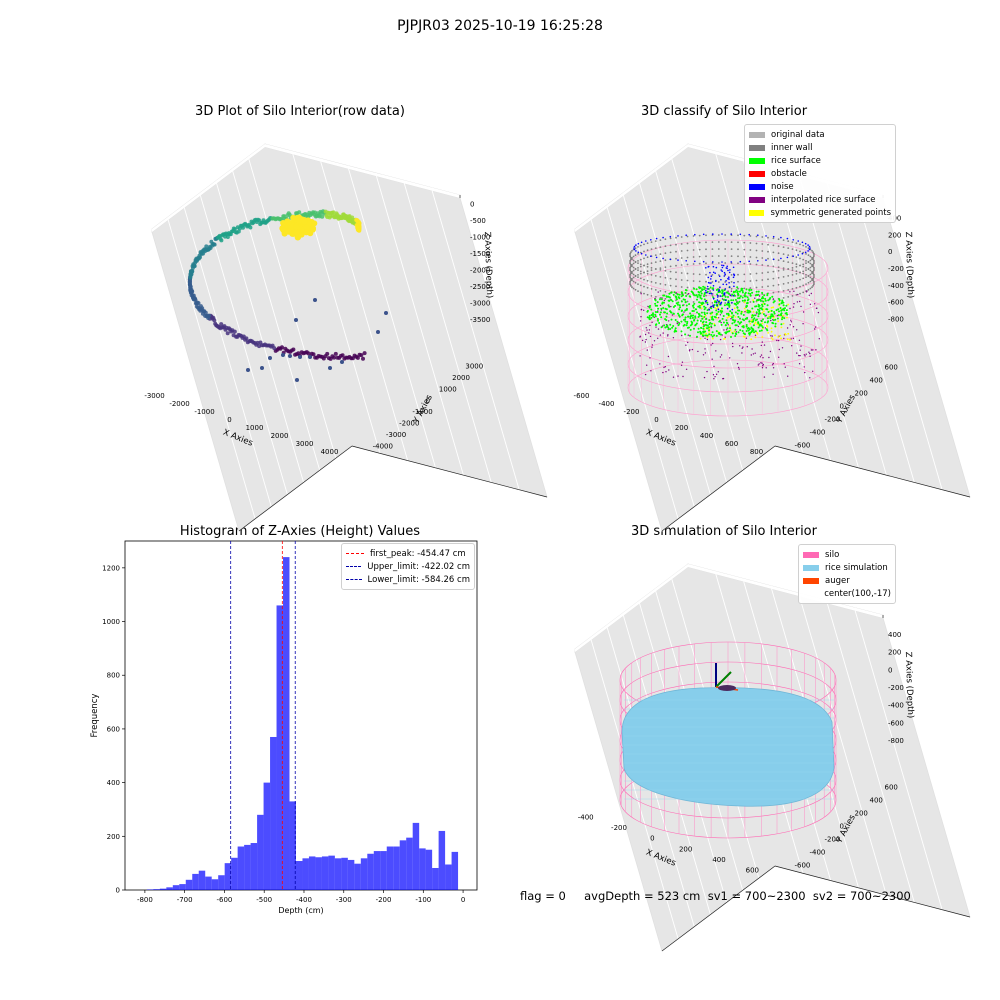  What do you see at coordinates (890, 670) in the screenshot?
I see `sim-z-tick: 0` at bounding box center [890, 670].